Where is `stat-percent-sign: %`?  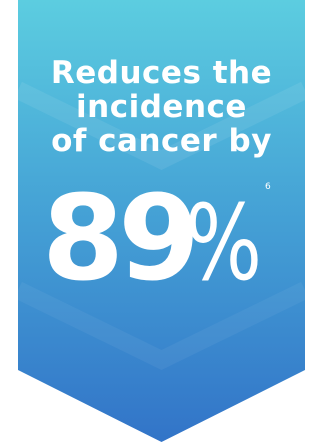 stat-percent-sign: % is located at coordinates (224, 243).